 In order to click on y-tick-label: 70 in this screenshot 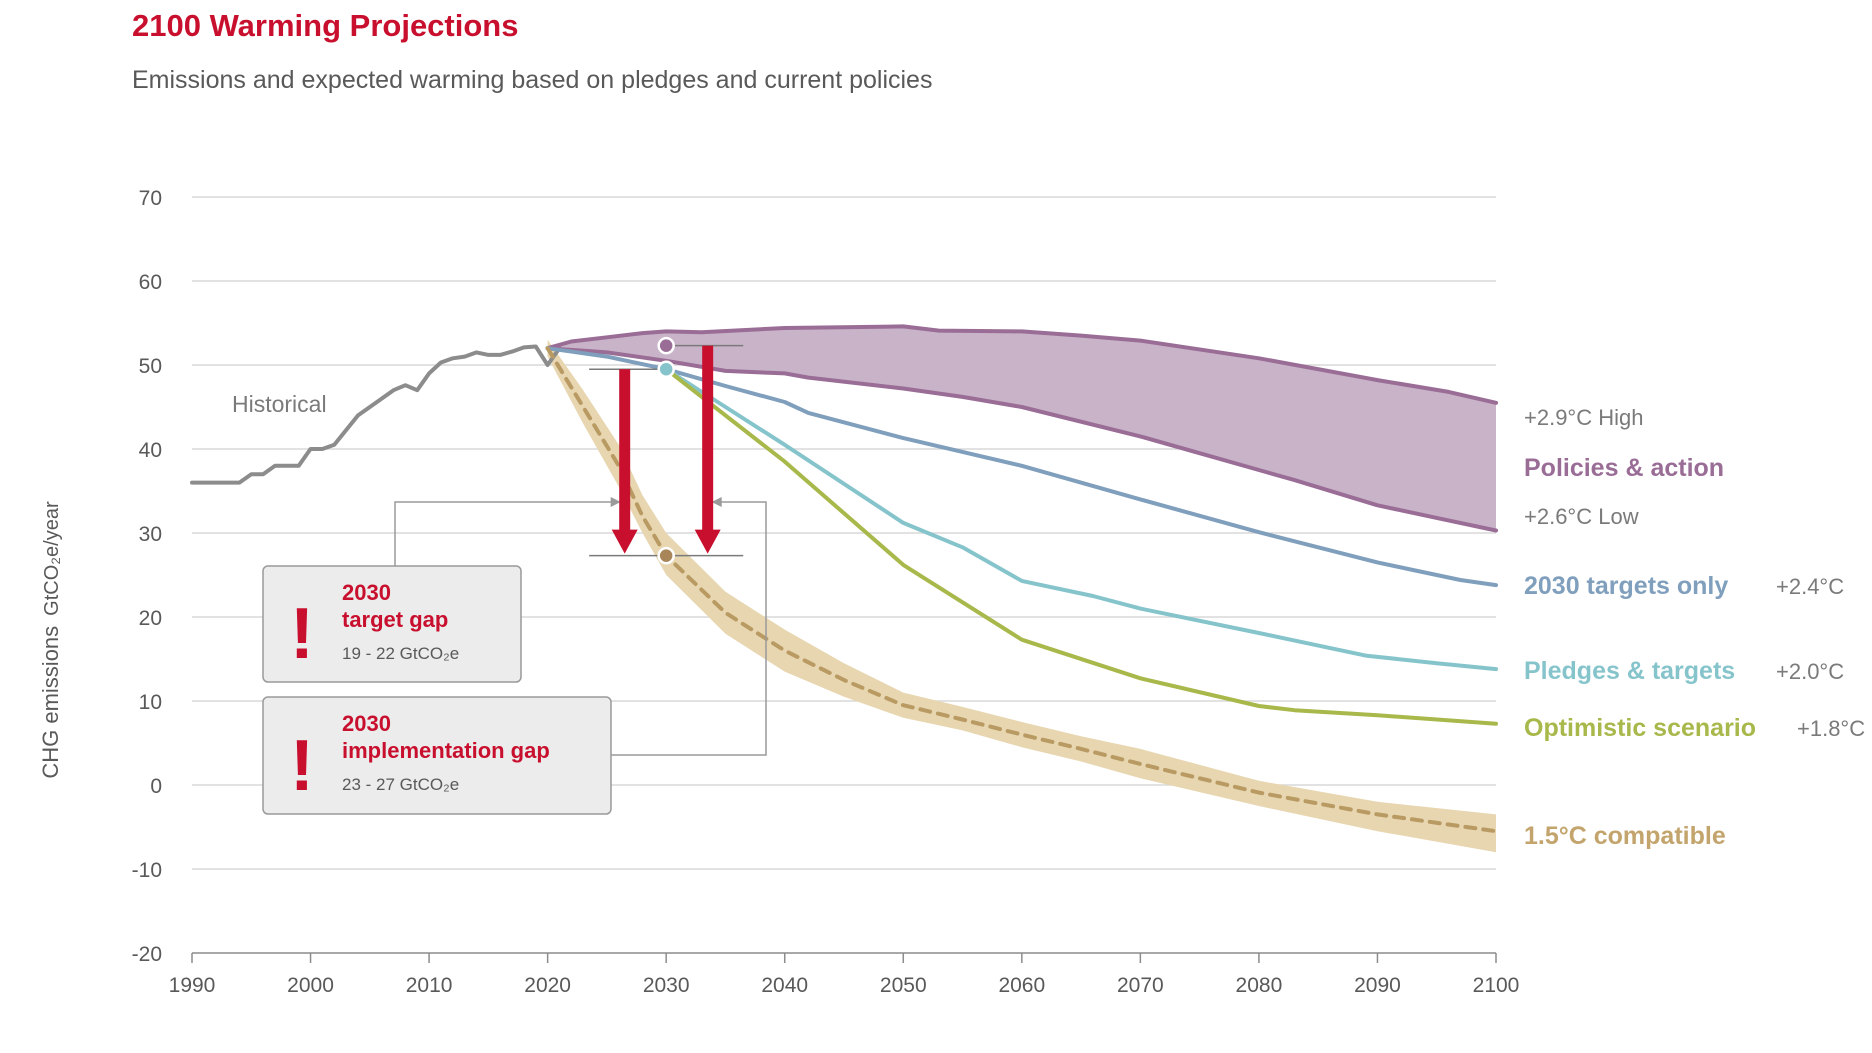, I will do `click(150, 198)`.